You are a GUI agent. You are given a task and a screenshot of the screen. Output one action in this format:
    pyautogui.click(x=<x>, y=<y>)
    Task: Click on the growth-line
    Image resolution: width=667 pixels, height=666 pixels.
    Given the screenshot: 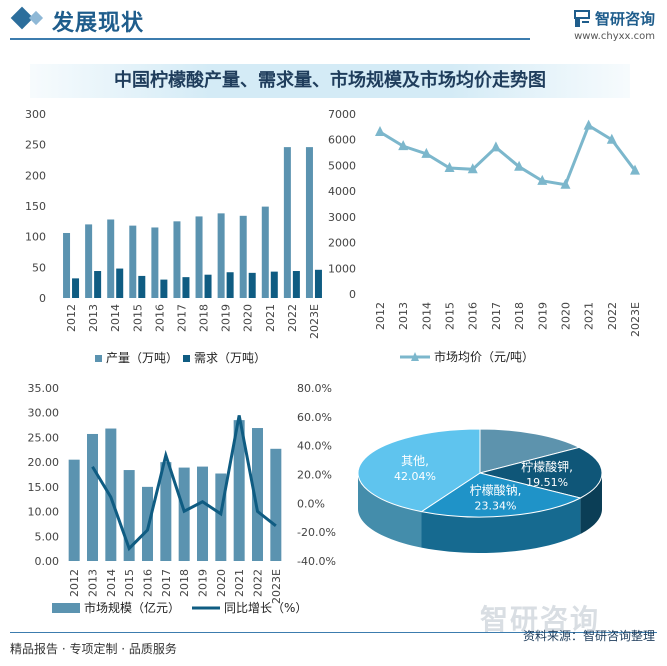 What is the action you would take?
    pyautogui.click(x=184, y=483)
    